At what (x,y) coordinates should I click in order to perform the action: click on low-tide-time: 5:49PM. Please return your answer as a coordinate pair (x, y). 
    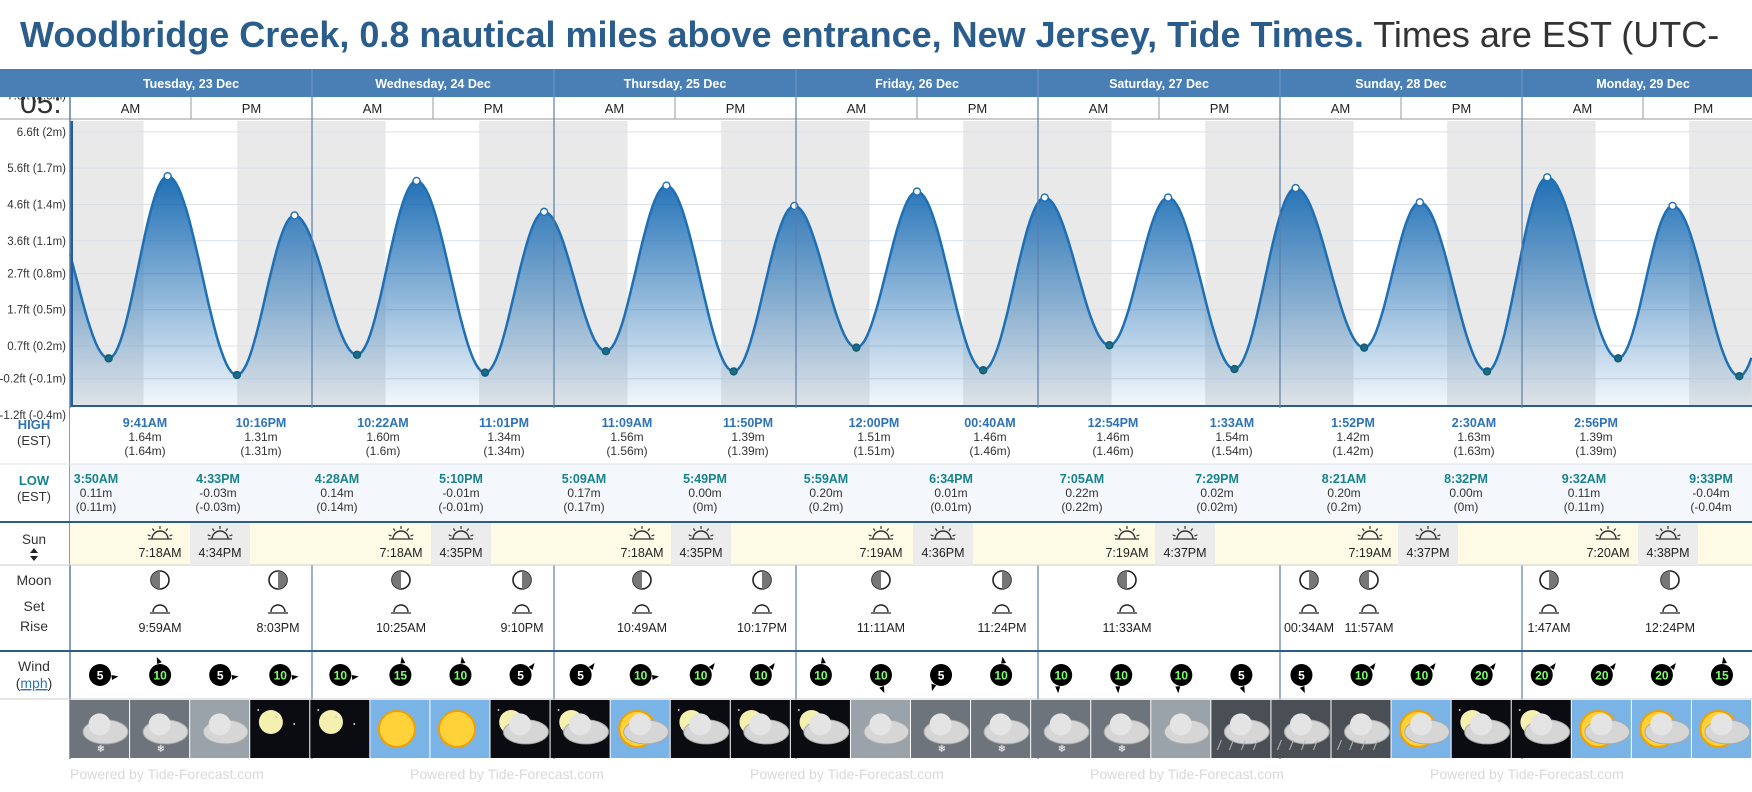
    Looking at the image, I should click on (705, 479).